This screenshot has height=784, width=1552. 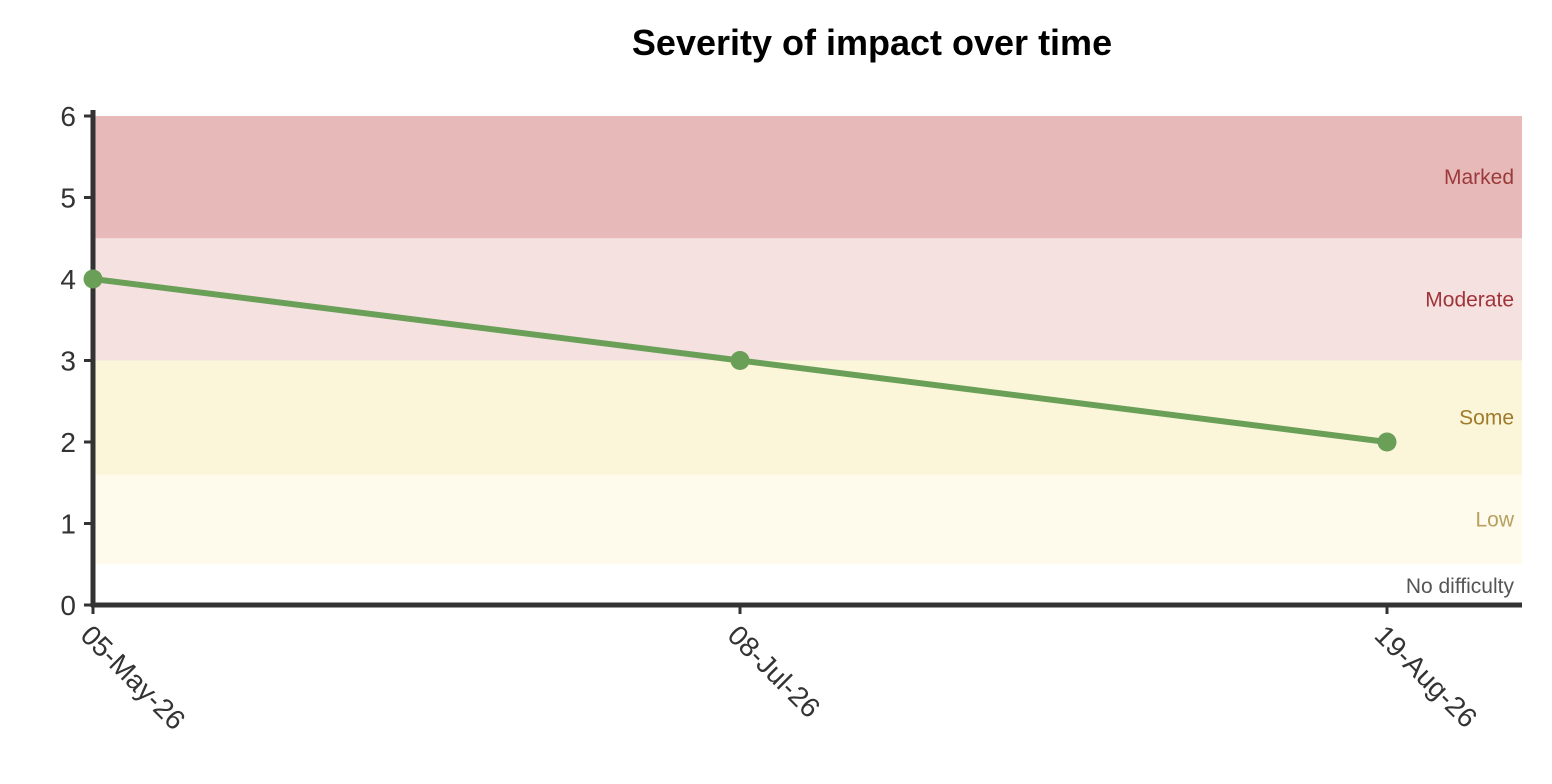 What do you see at coordinates (872, 42) in the screenshot?
I see `chart-title: Severity of impact over time` at bounding box center [872, 42].